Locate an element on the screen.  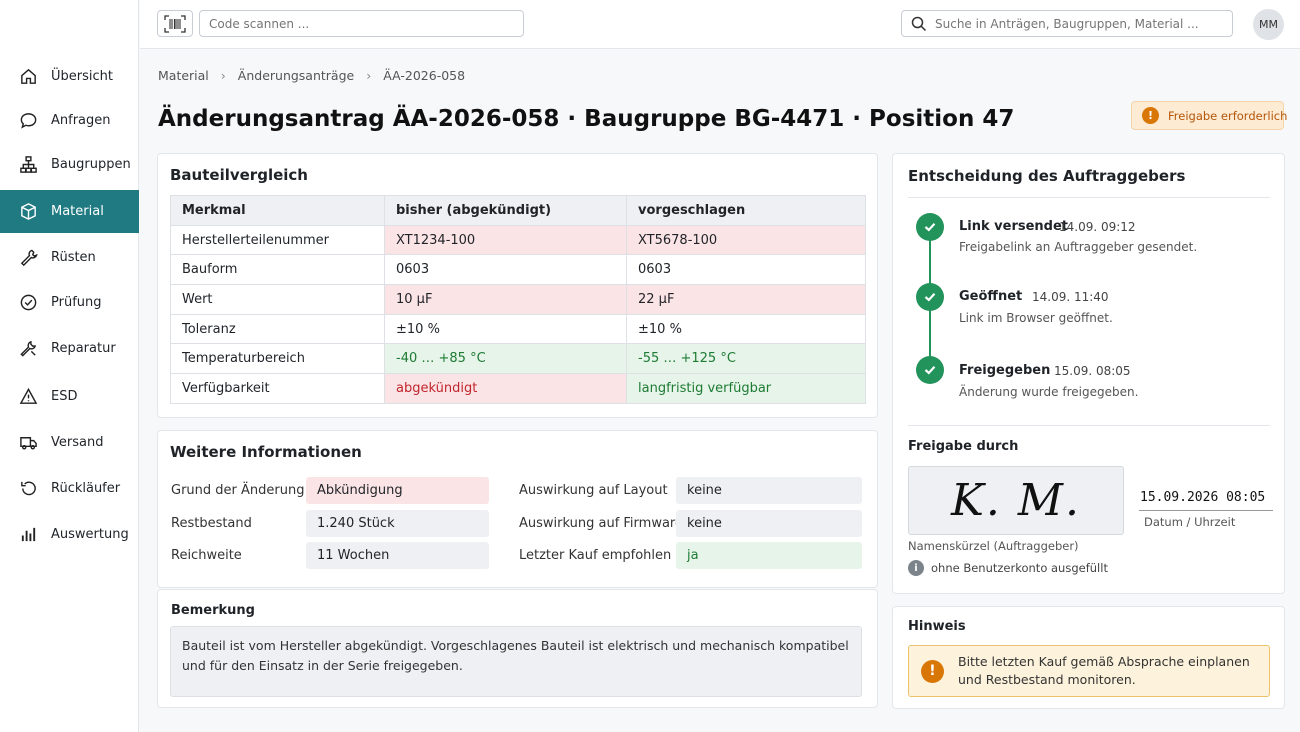
datetime-underline is located at coordinates (1206, 510).